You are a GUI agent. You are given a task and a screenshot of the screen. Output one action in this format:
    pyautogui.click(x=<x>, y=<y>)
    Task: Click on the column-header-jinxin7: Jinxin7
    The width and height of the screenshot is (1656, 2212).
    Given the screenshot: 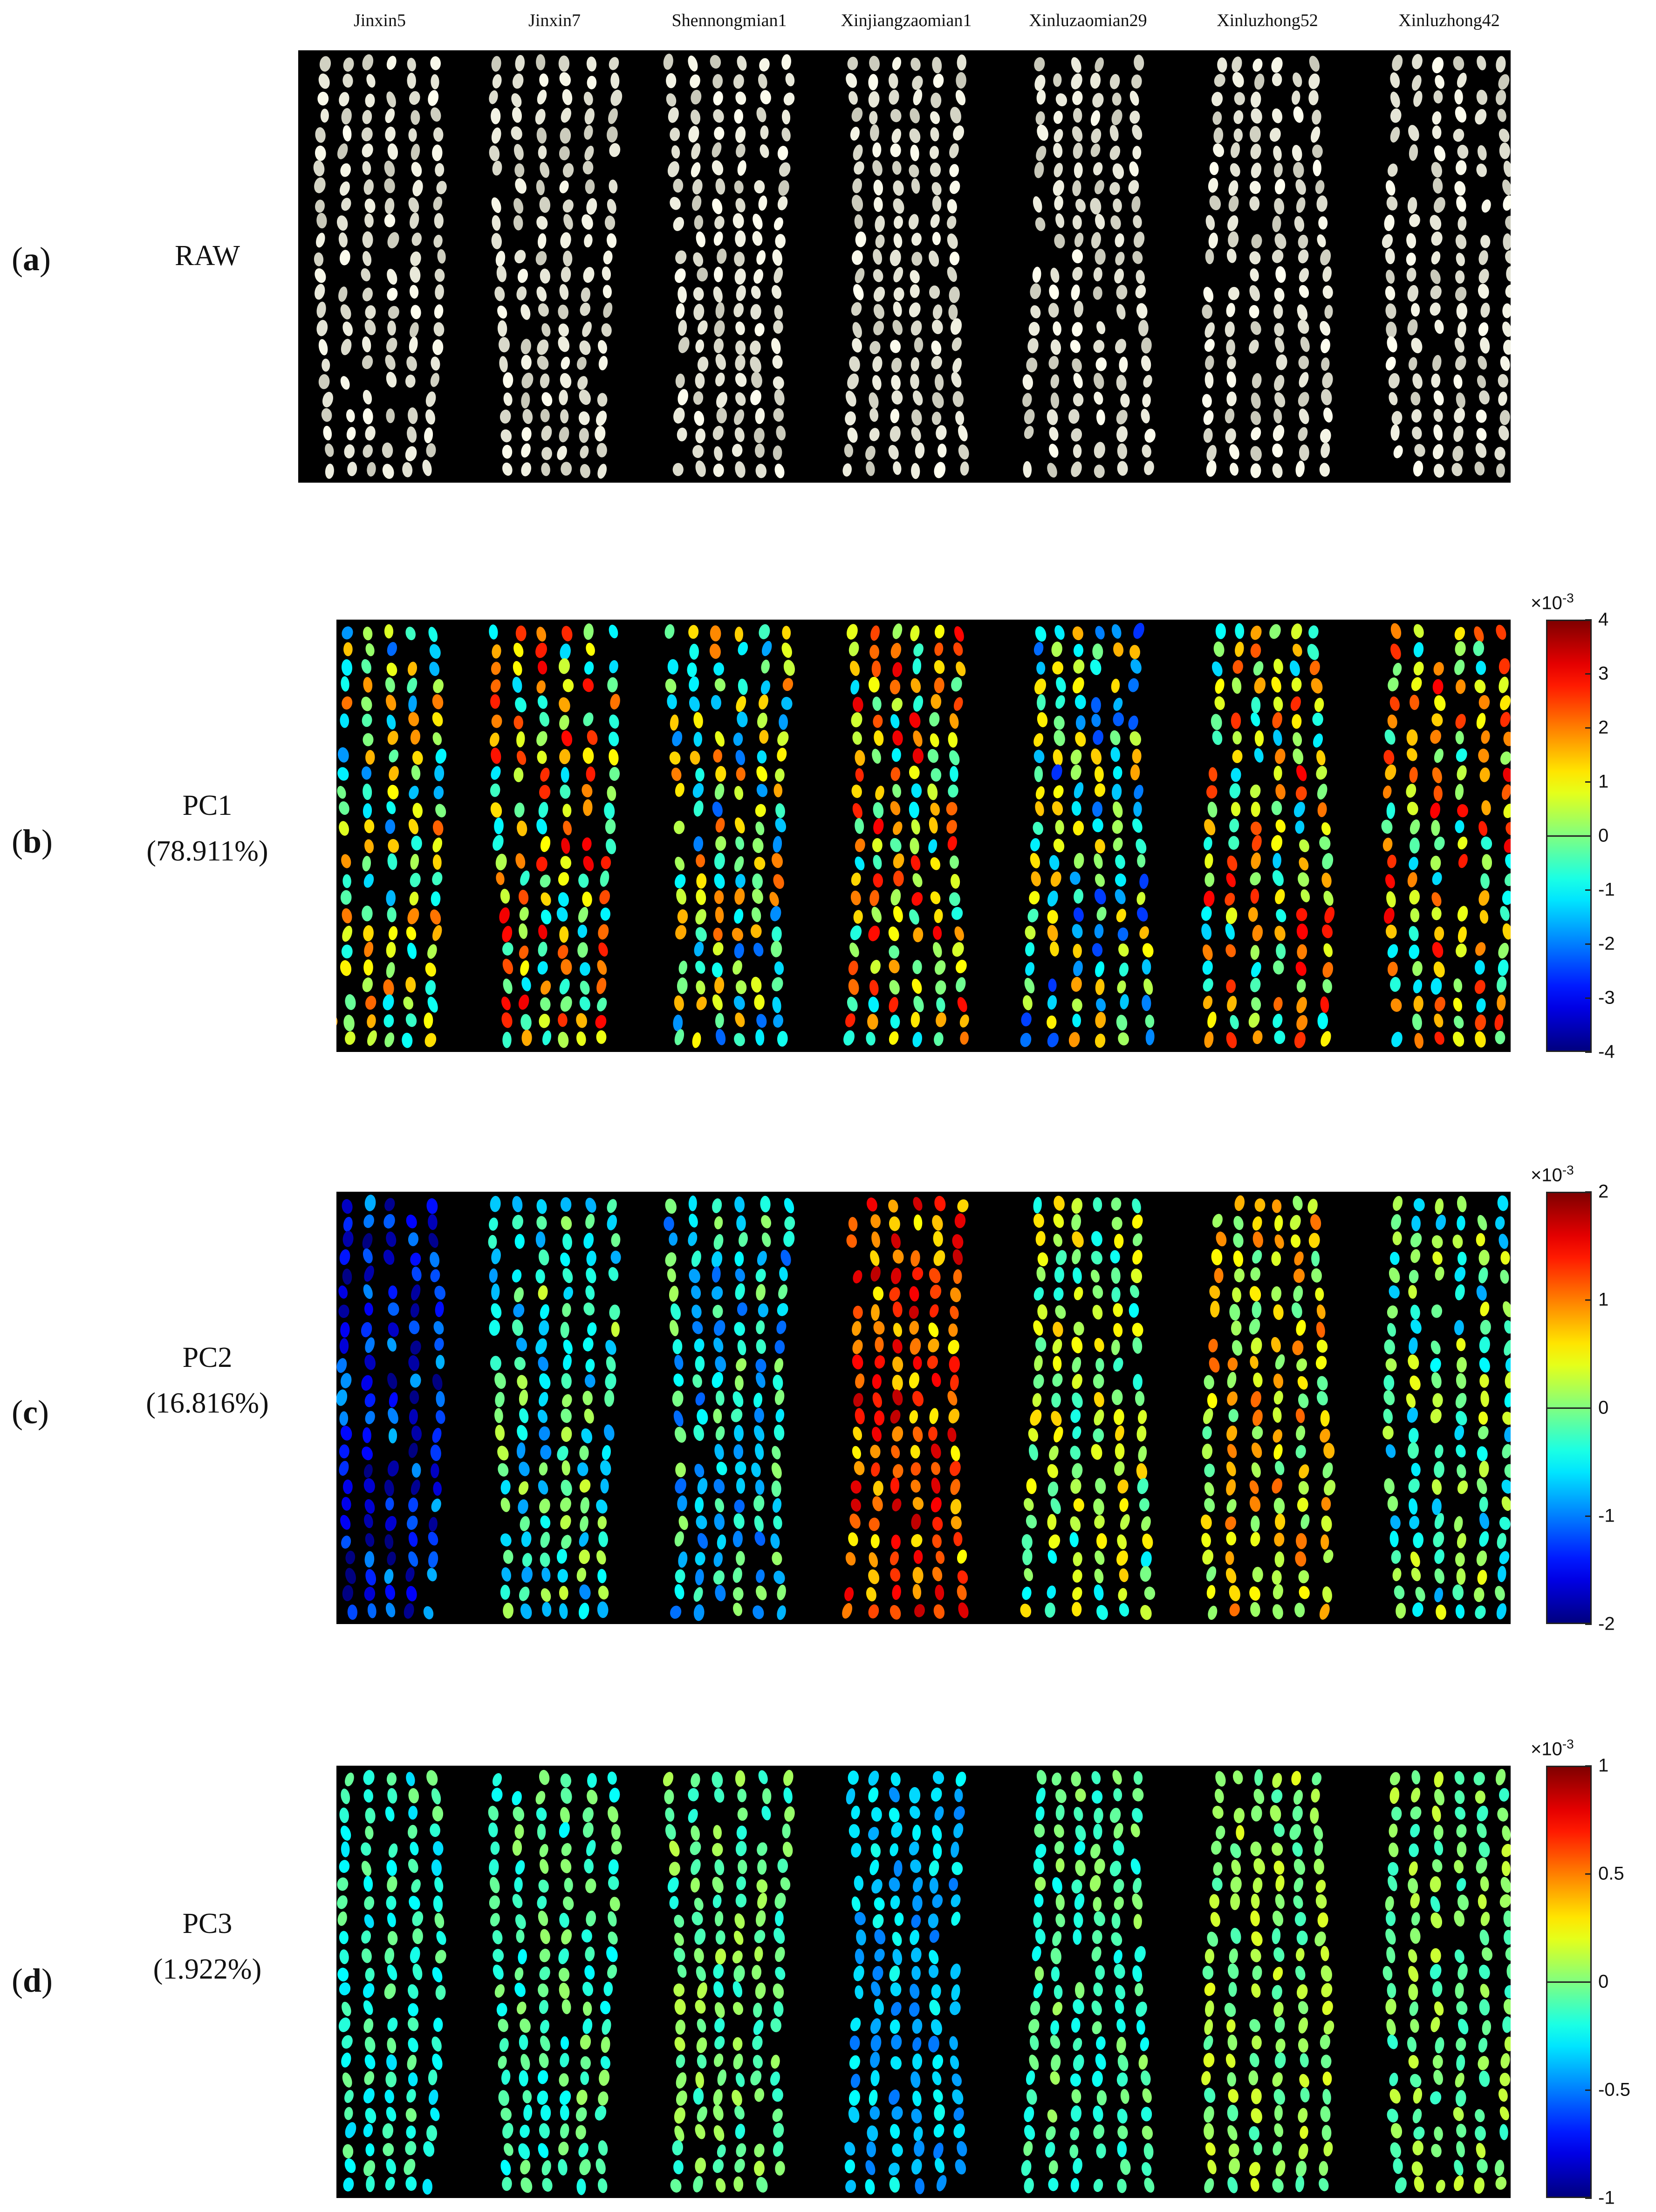 What is the action you would take?
    pyautogui.click(x=554, y=20)
    